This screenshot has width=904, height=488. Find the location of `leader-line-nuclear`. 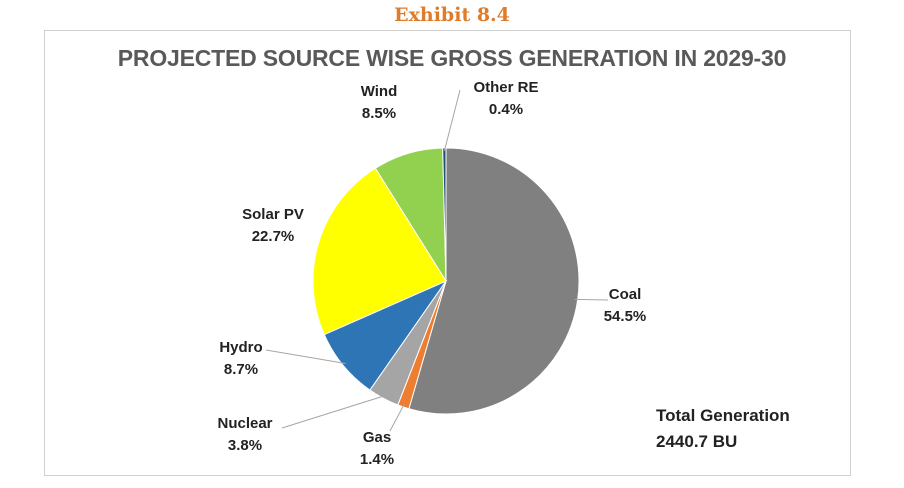

leader-line-nuclear is located at coordinates (333, 412).